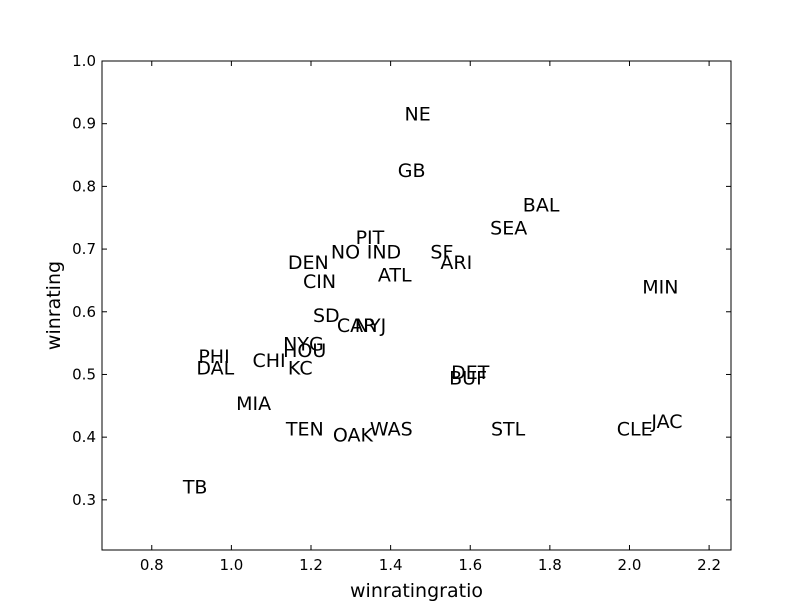  Describe the element at coordinates (391, 565) in the screenshot. I see `x-tick-label: 1.4` at that location.